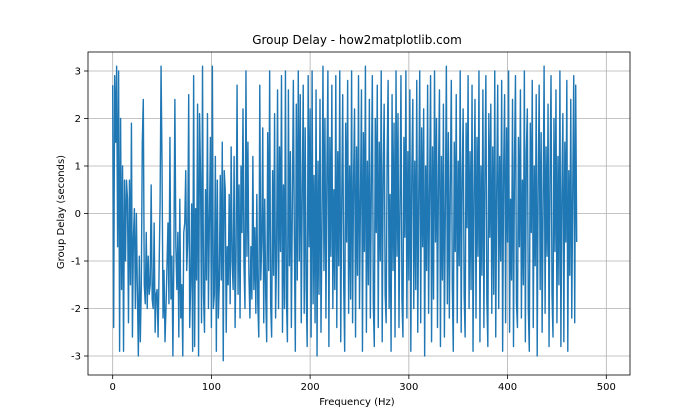 Image resolution: width=700 pixels, height=420 pixels. Describe the element at coordinates (507, 387) in the screenshot. I see `x-tick-label: 400` at that location.